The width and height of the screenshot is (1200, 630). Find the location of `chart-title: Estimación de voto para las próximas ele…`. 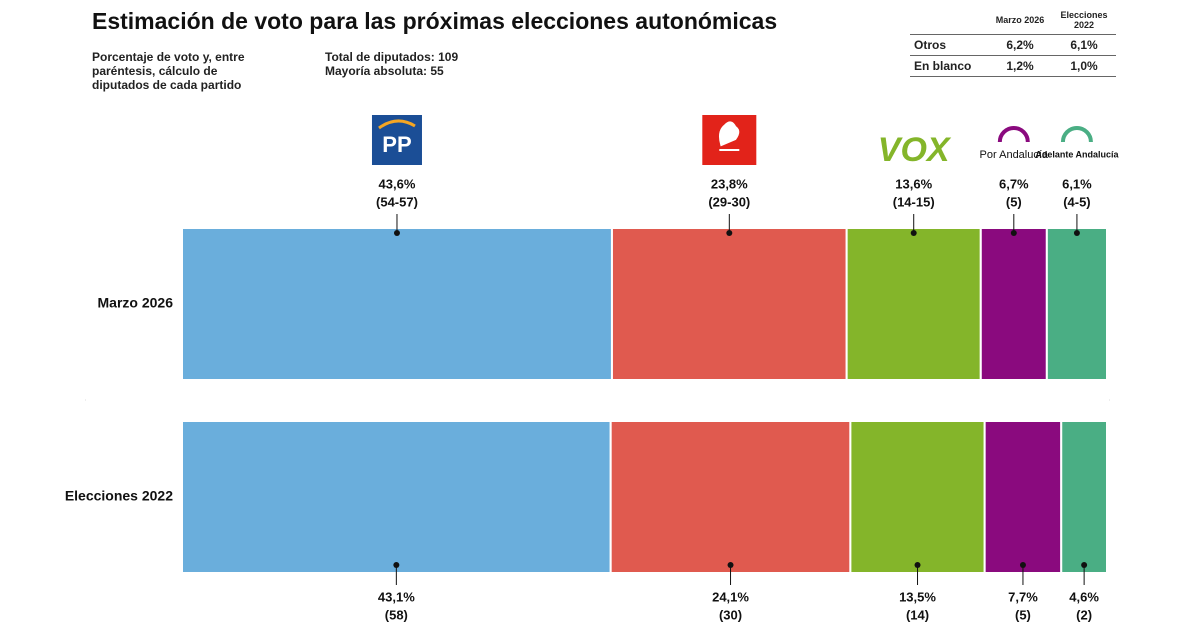

chart-title: Estimación de voto para las próximas ele… is located at coordinates (435, 21).